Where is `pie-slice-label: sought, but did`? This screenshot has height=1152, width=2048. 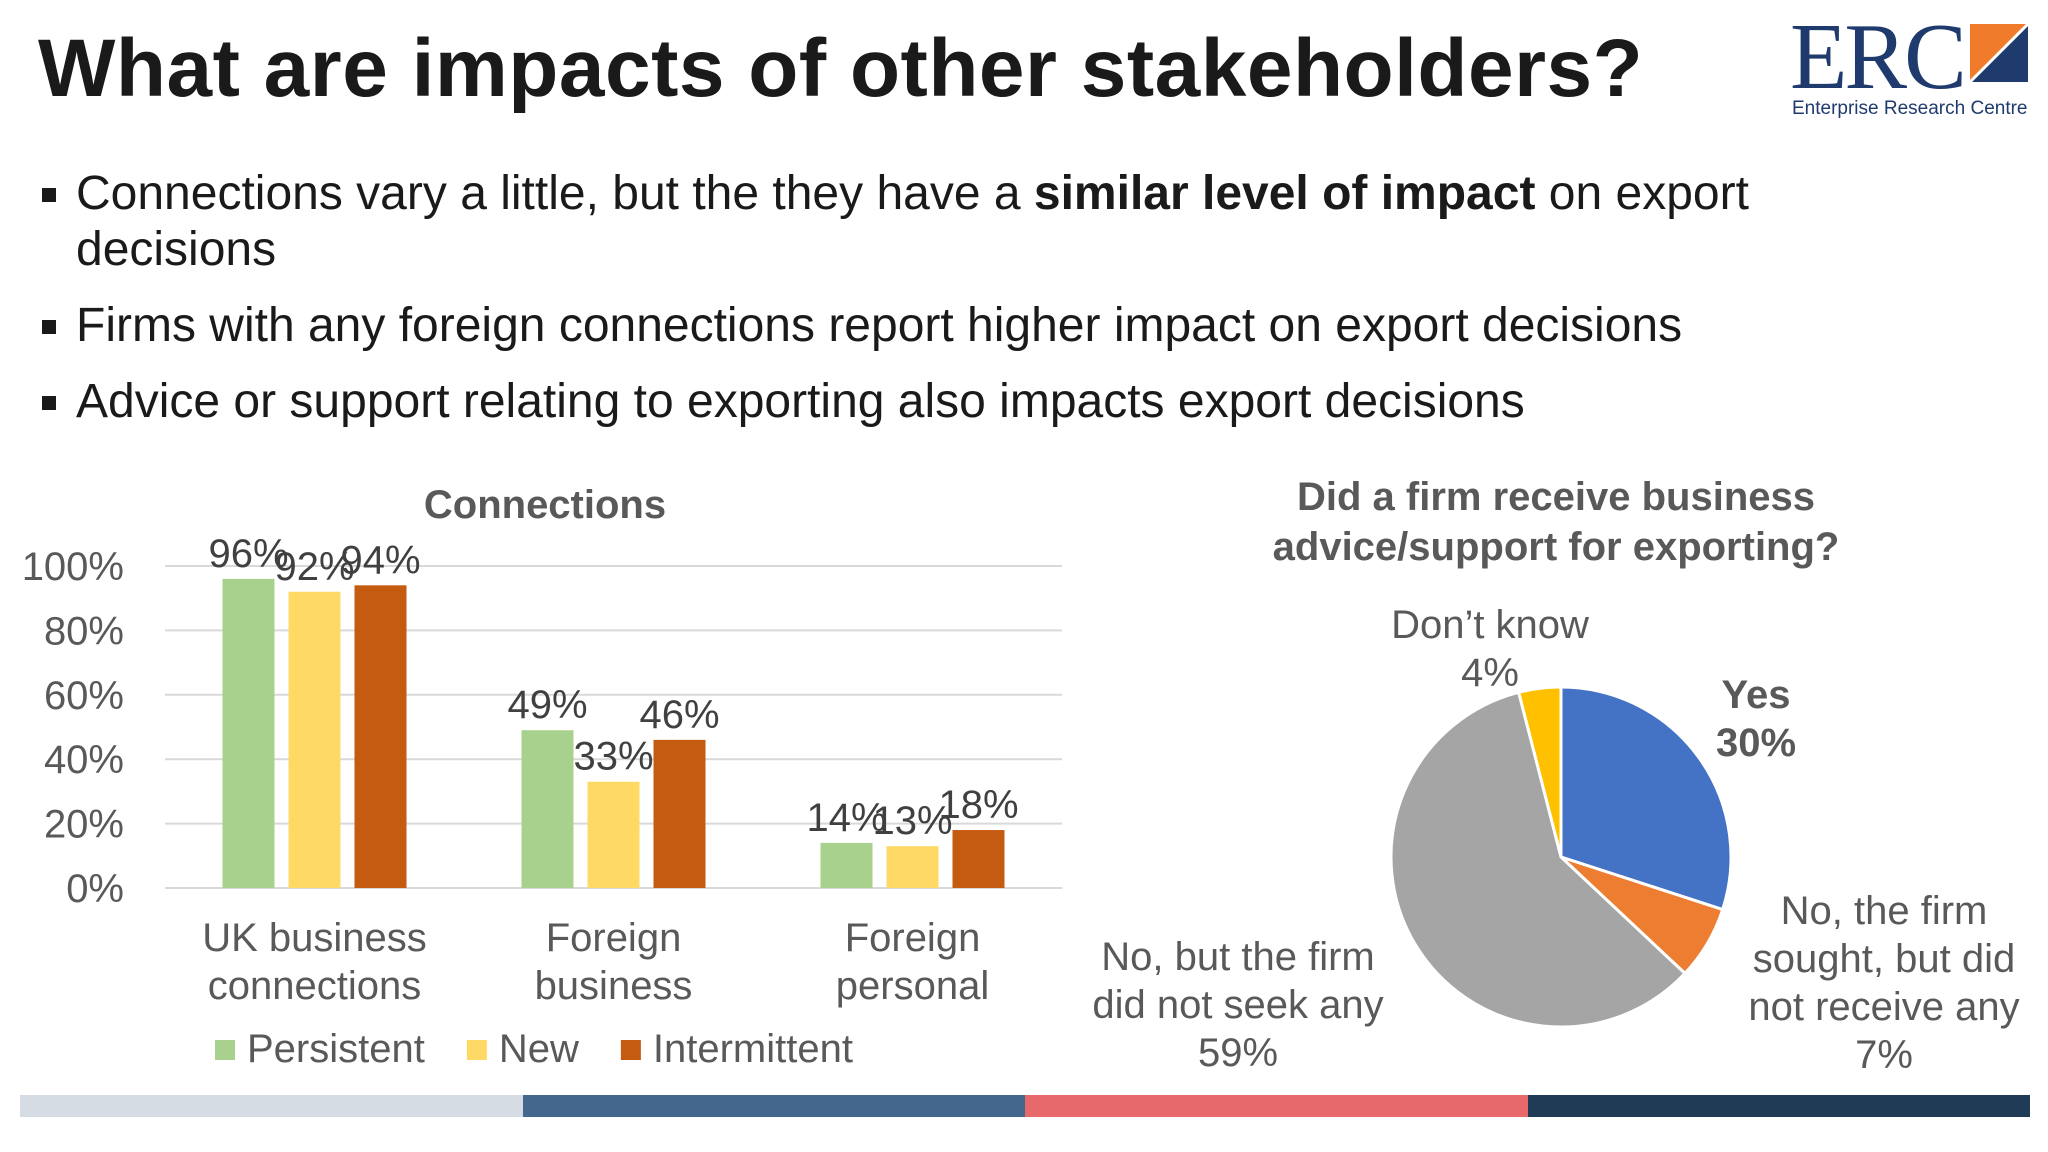 pie-slice-label: sought, but did is located at coordinates (1884, 959).